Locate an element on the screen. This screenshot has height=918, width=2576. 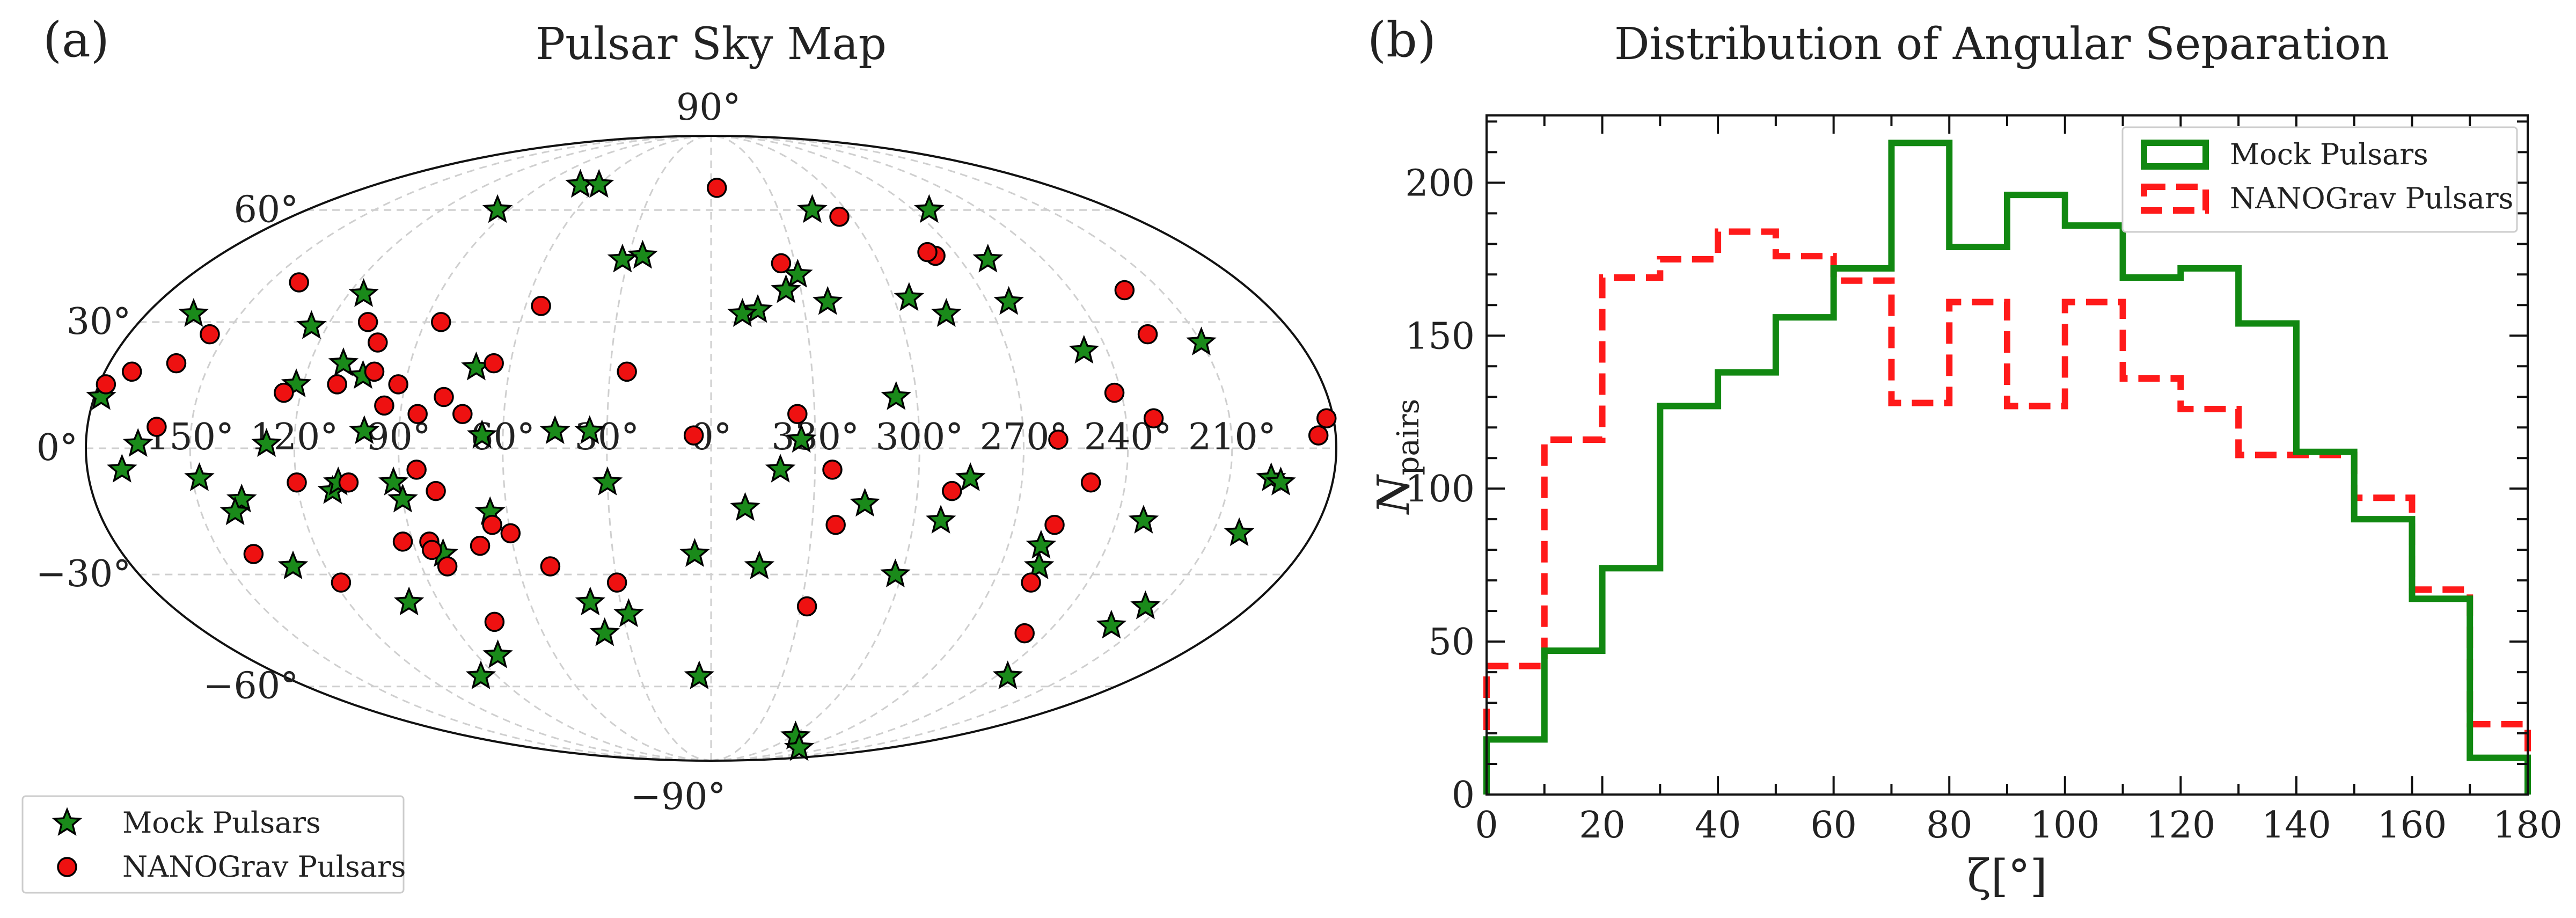
latitude-tick-label: 60° is located at coordinates (266, 209).